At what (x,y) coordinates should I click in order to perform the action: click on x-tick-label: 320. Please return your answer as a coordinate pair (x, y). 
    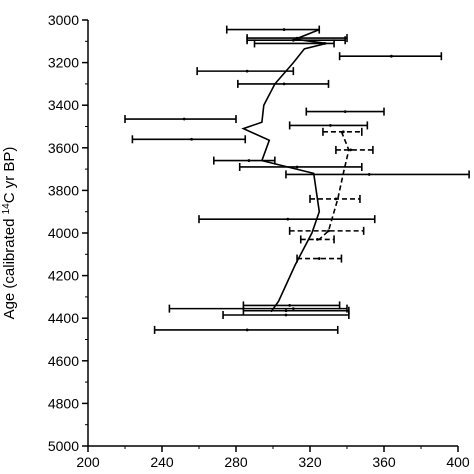
    Looking at the image, I should click on (310, 462).